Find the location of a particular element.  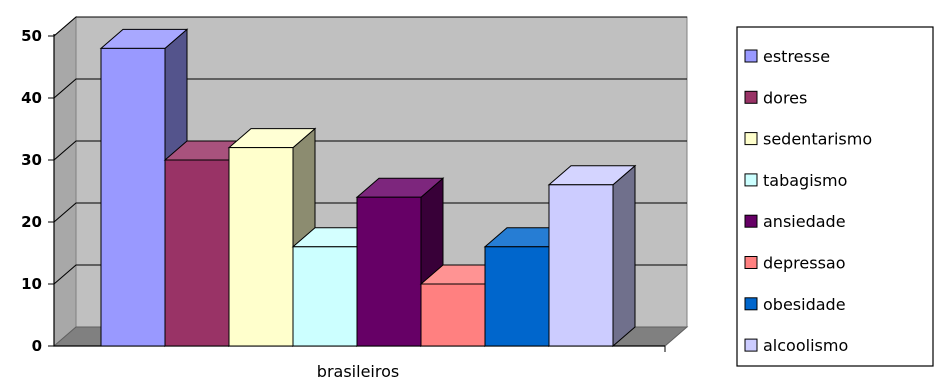

legend-label: alcoolismo is located at coordinates (805, 345).